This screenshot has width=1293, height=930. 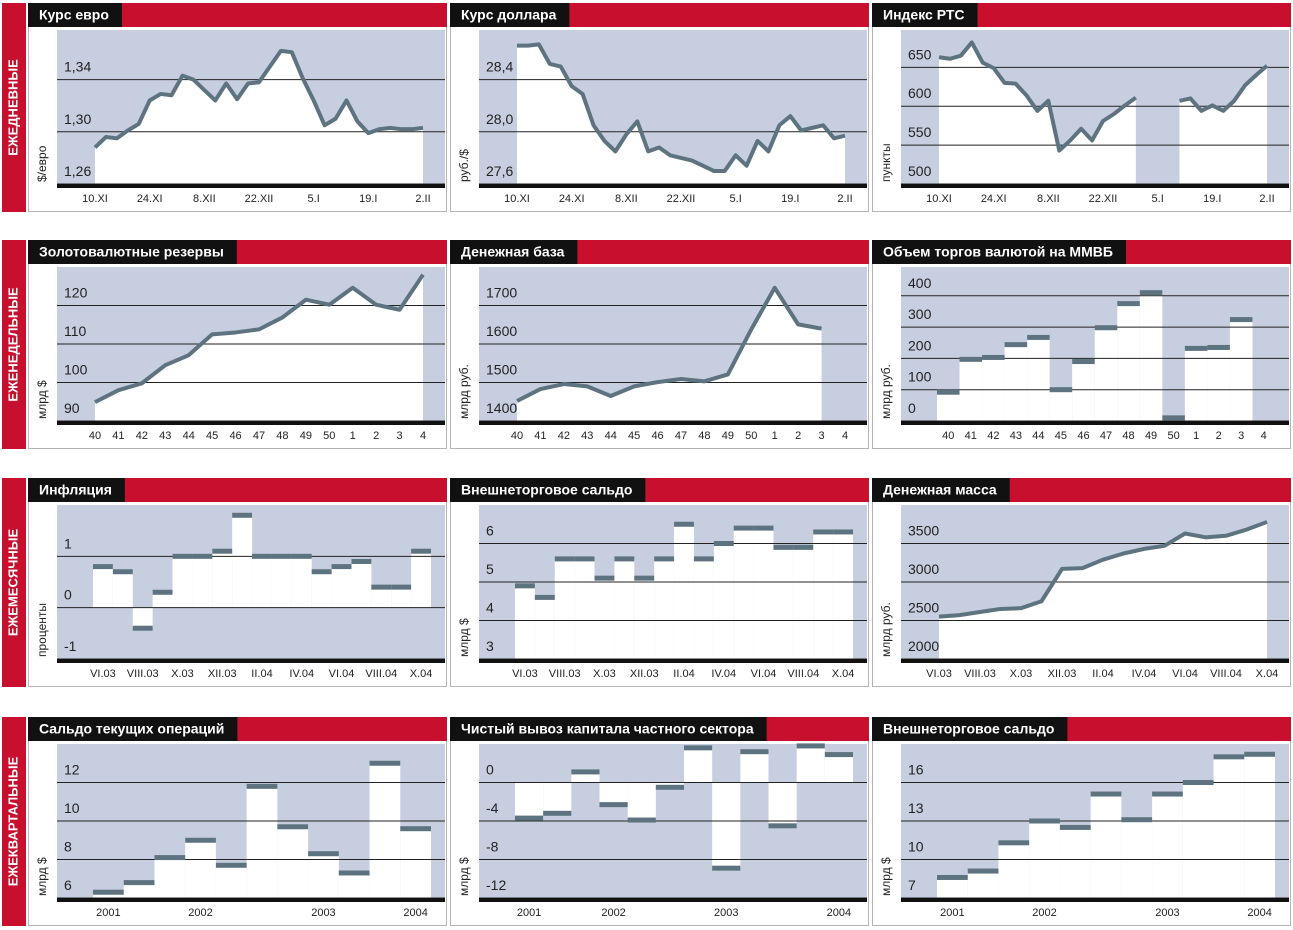 I want to click on x-tick-label: IV.04, so click(x=1144, y=674).